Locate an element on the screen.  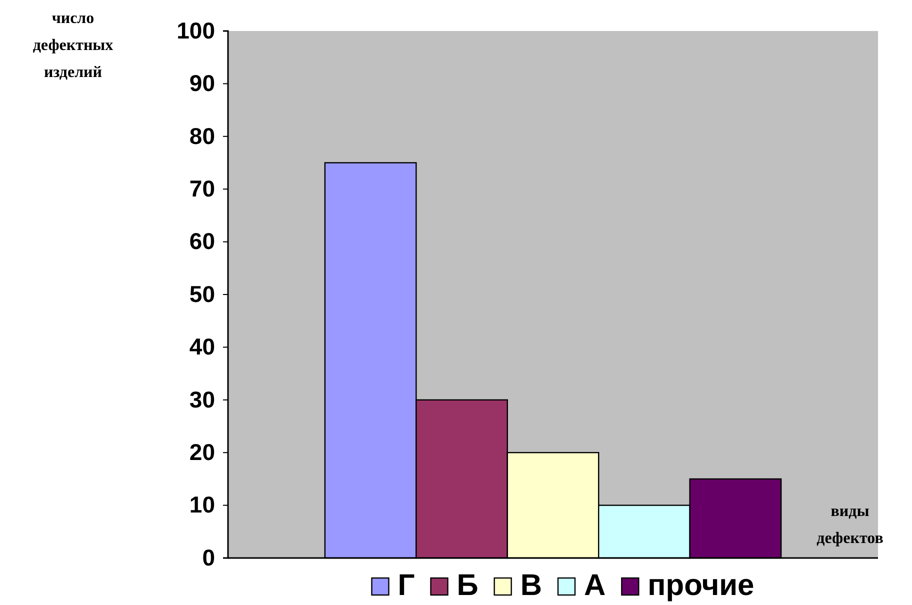
y-tick-label: 0 is located at coordinates (208, 557).